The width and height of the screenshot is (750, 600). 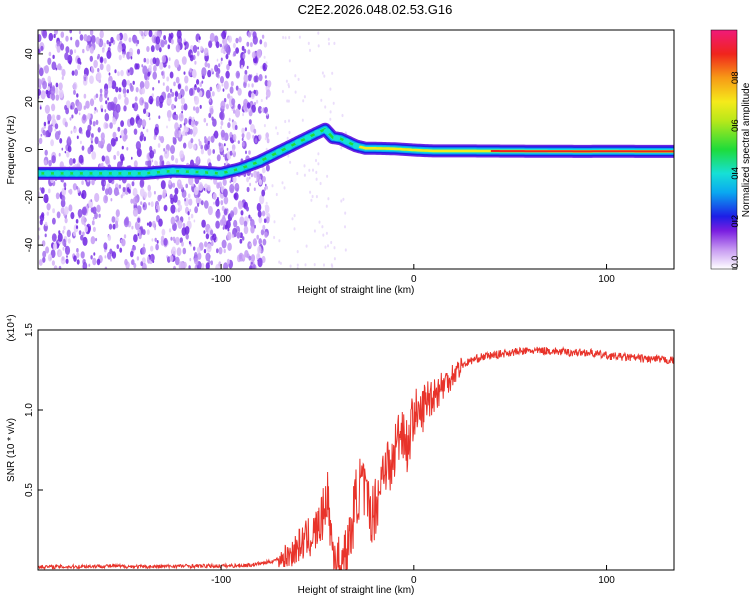 What do you see at coordinates (154, 172) in the screenshot?
I see `ridge-blob` at bounding box center [154, 172].